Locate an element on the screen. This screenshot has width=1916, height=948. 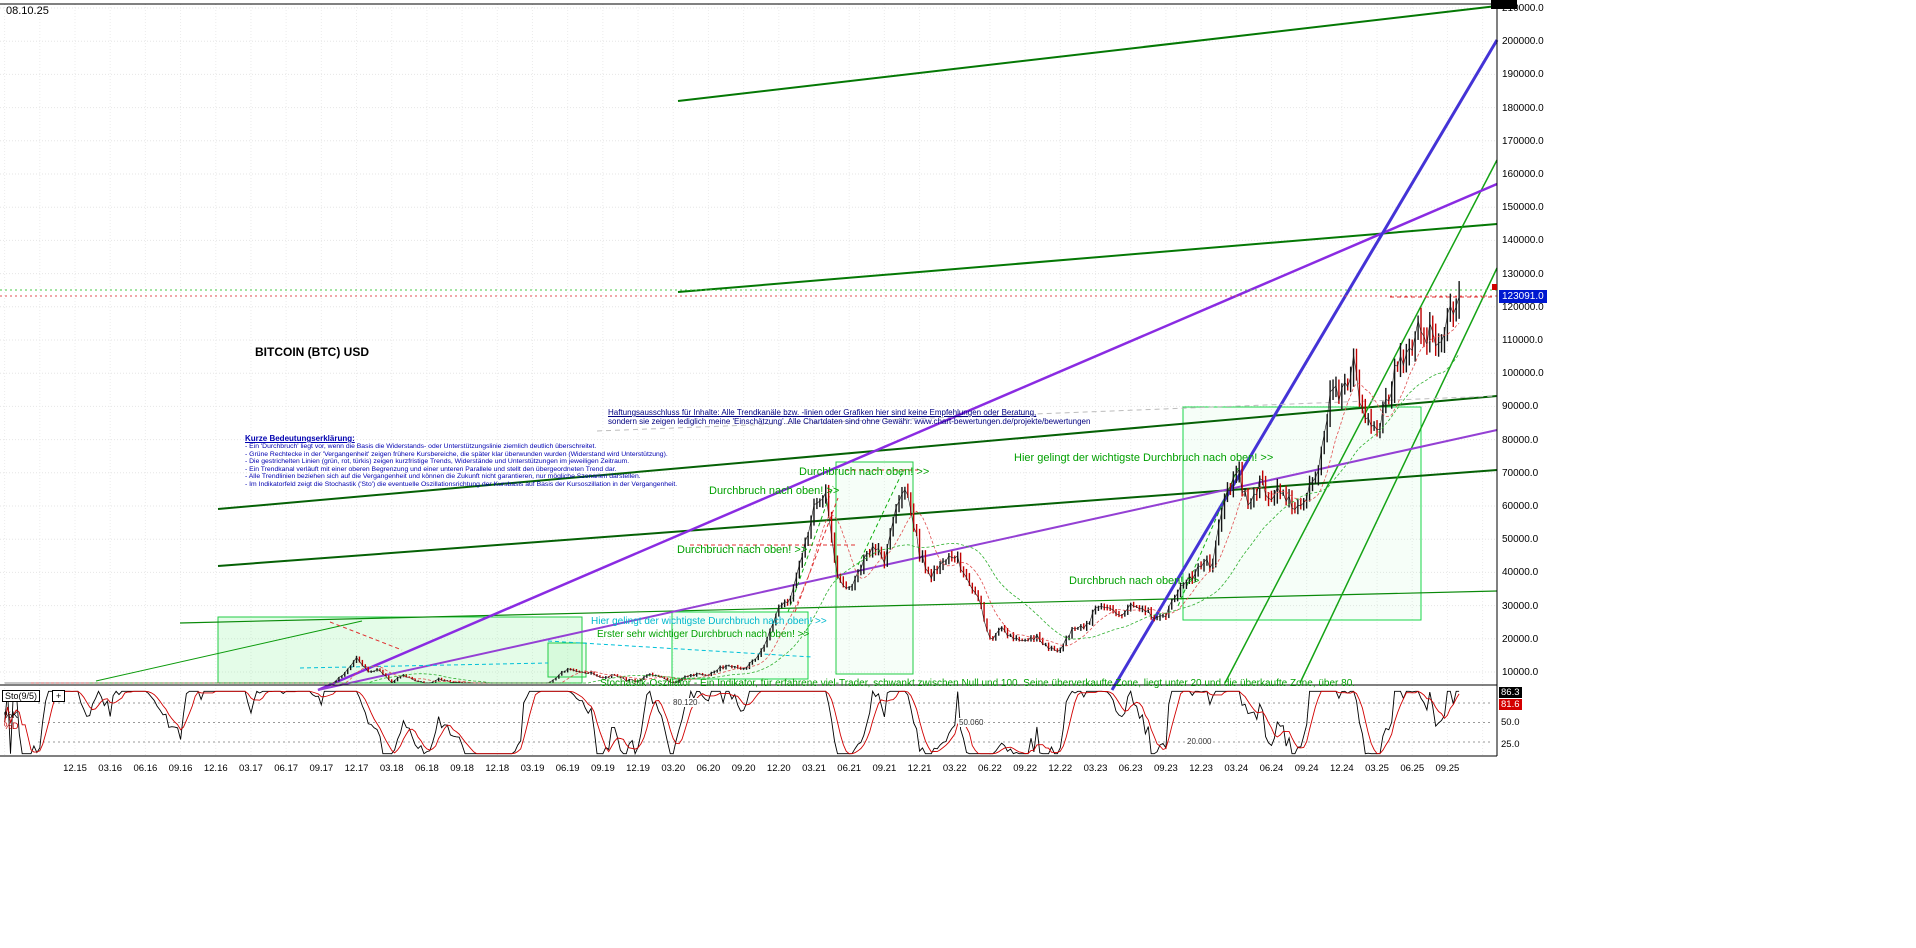
date-axis-label: 03.22 is located at coordinates (954, 768).